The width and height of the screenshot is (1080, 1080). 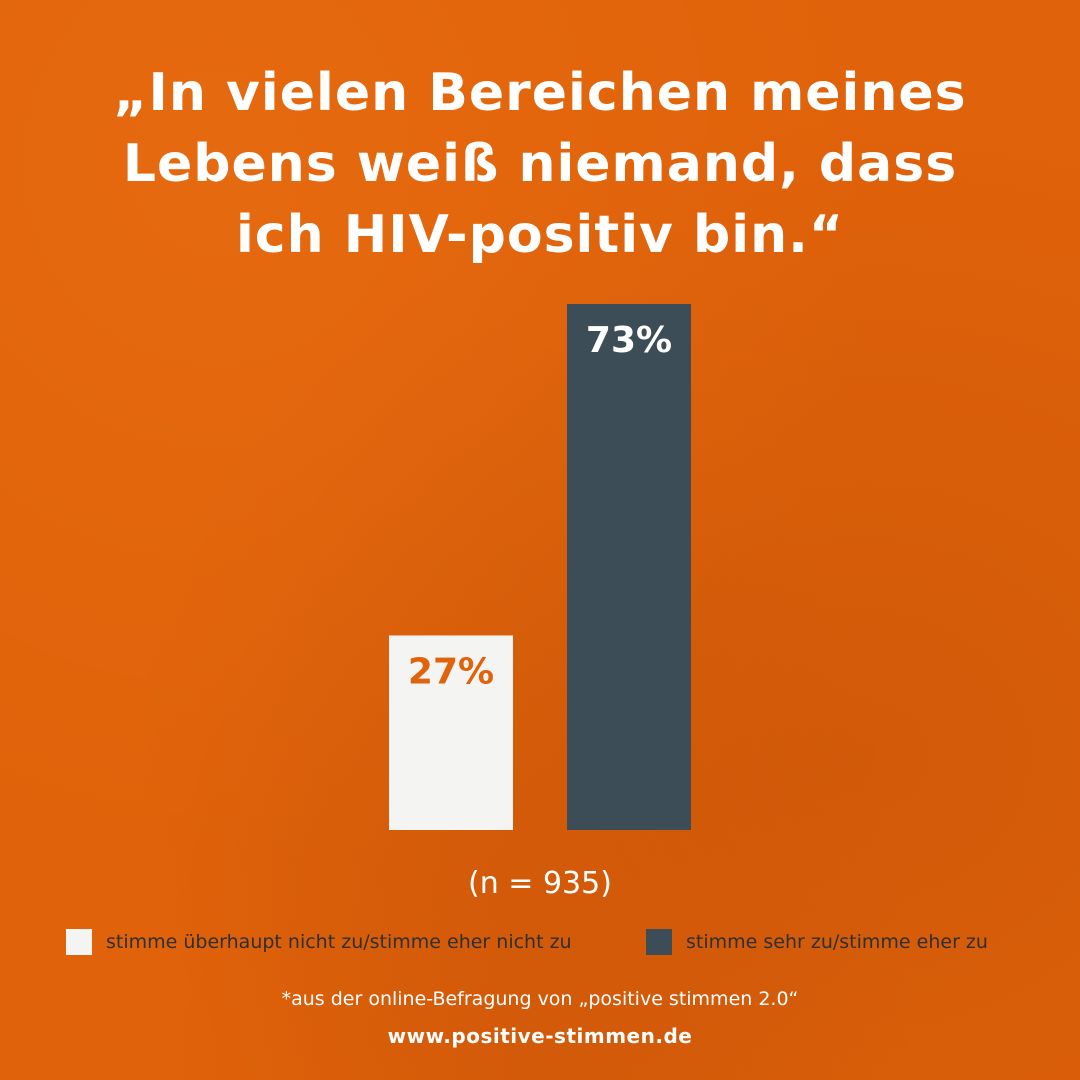 What do you see at coordinates (629, 340) in the screenshot?
I see `data-label-agree: 73%` at bounding box center [629, 340].